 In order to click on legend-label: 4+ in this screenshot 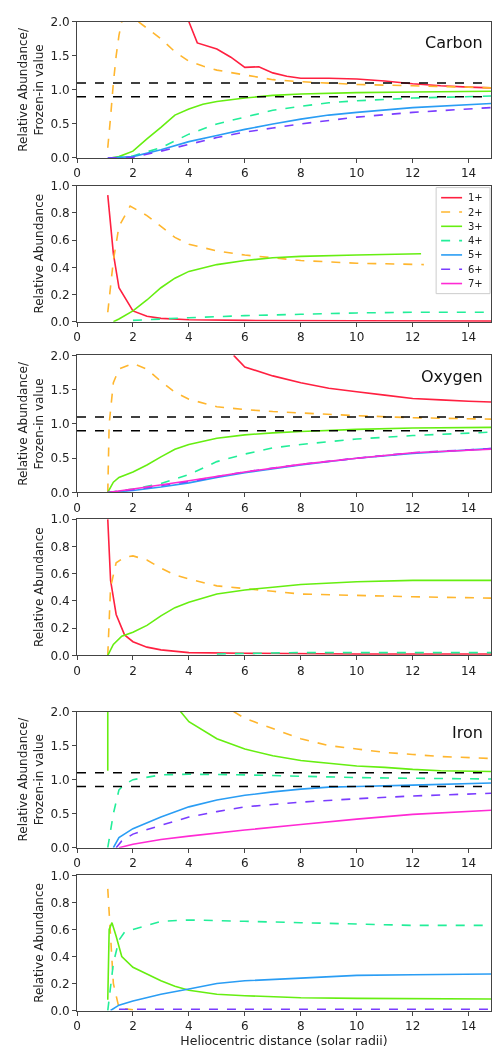, I will do `click(475, 240)`.